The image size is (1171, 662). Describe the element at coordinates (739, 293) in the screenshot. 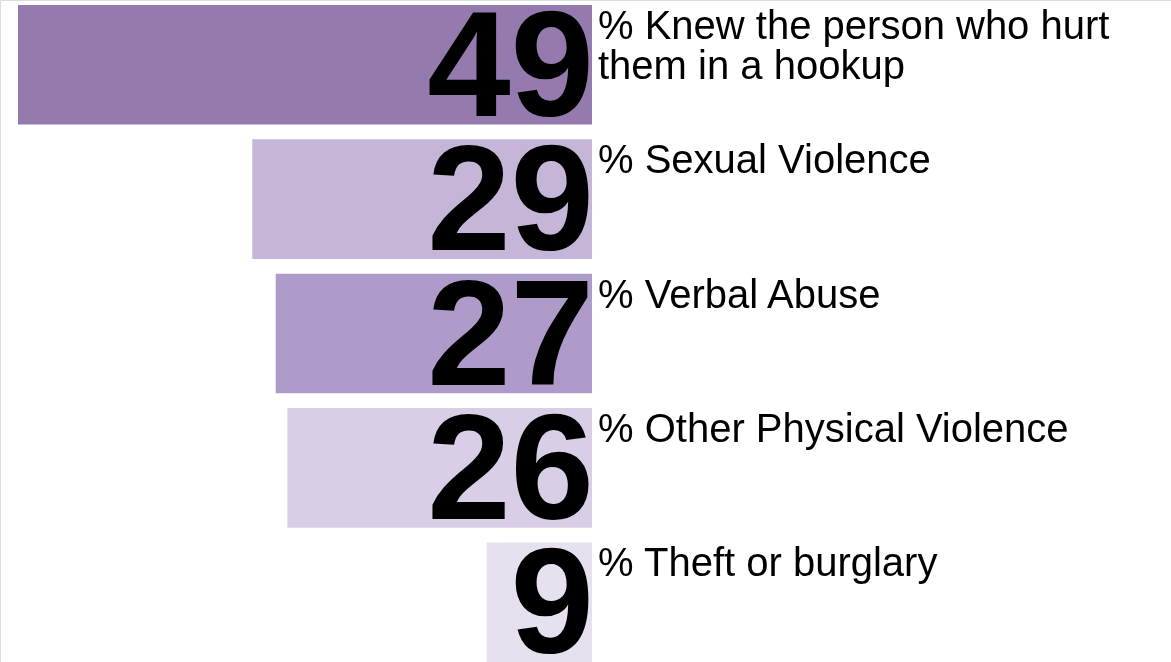

I see `y-tick-label: % Verbal Abuse` at that location.